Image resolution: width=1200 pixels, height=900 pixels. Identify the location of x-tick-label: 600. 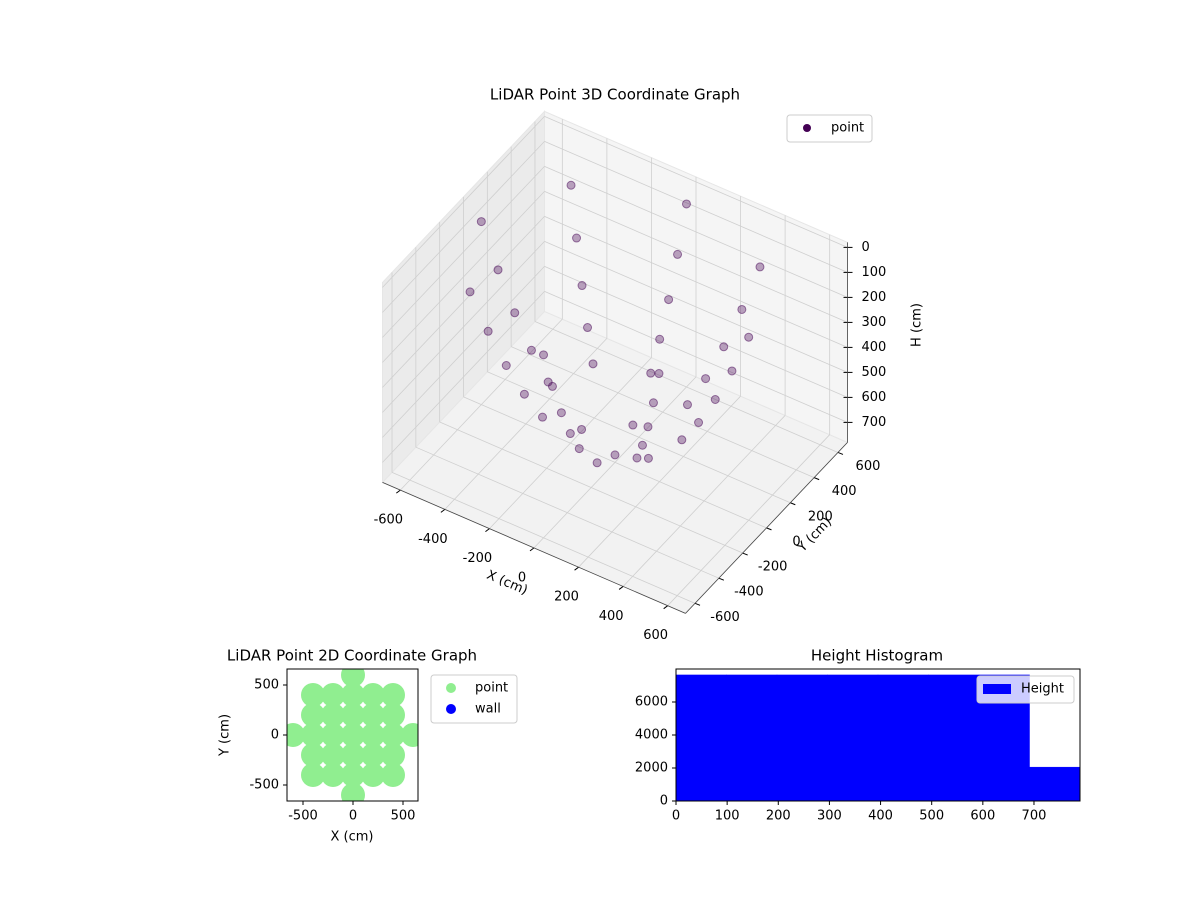
(655, 635).